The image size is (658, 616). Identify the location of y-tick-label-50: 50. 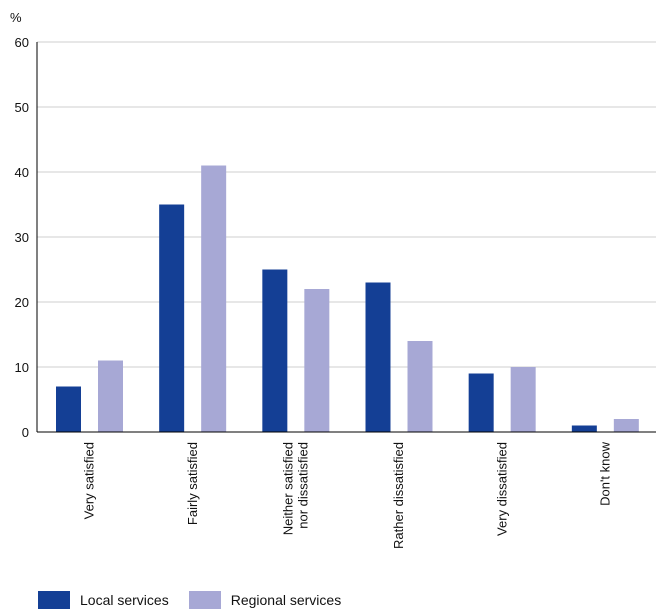
(22, 107).